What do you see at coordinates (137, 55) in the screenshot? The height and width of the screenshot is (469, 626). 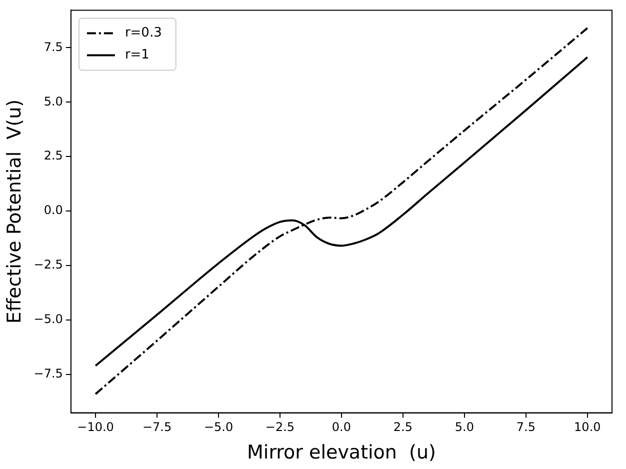 I see `legend-label: r=1` at bounding box center [137, 55].